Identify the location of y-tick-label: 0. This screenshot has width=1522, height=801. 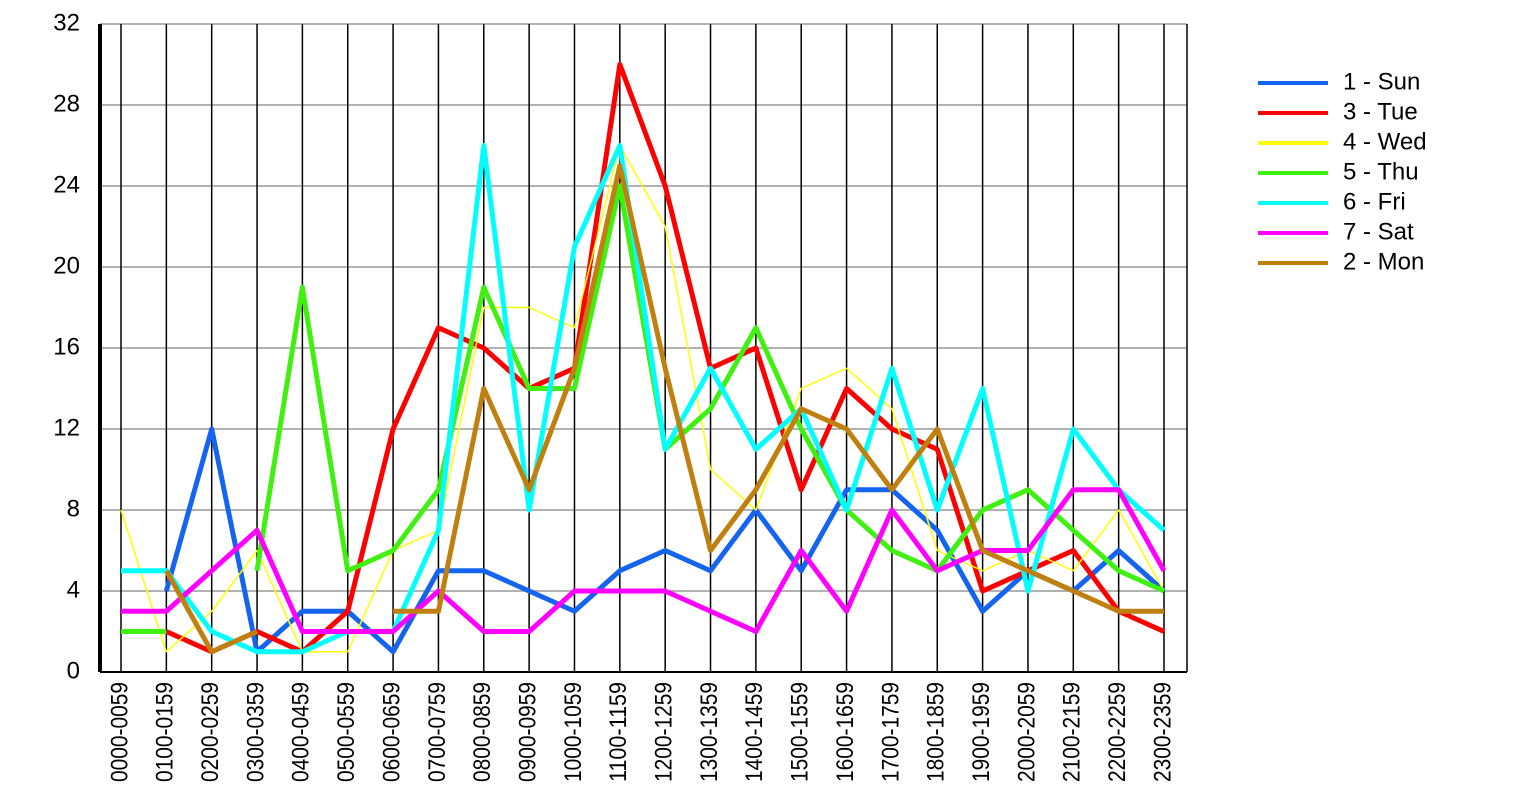
(73, 670).